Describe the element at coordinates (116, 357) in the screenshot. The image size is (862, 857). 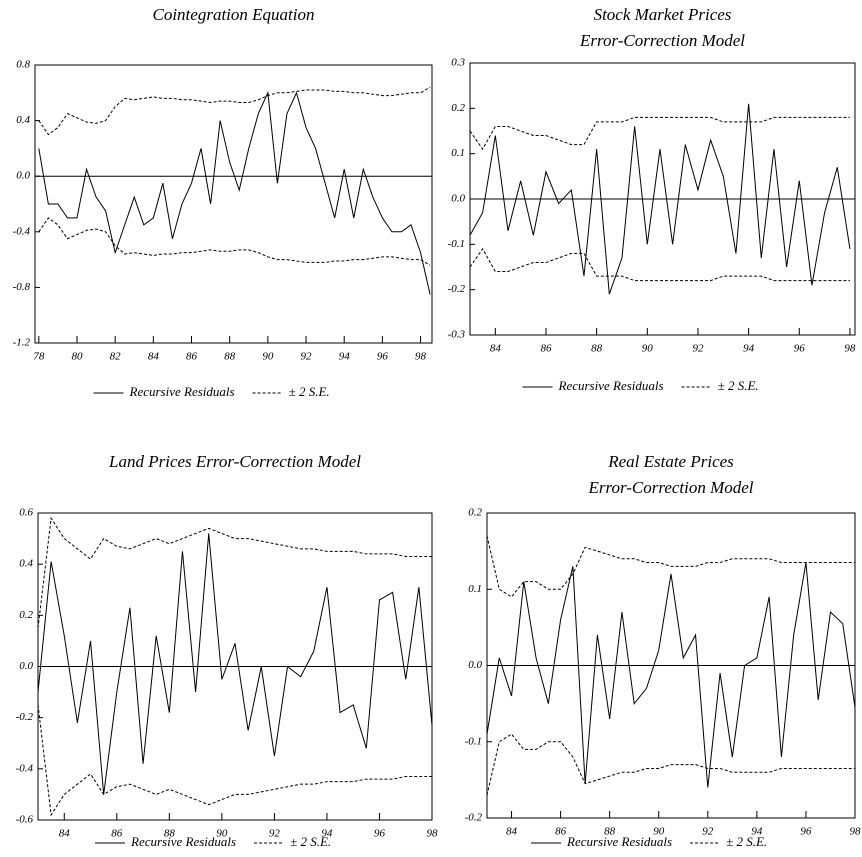
I see `x-tick-label: 82` at that location.